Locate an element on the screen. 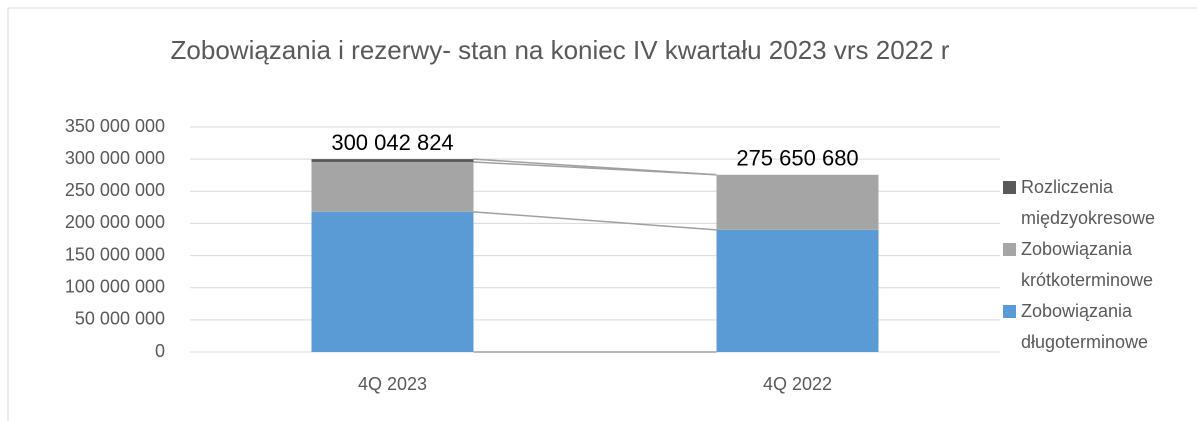 The image size is (1197, 421). y-tick-label: 200 000 000 is located at coordinates (115, 222).